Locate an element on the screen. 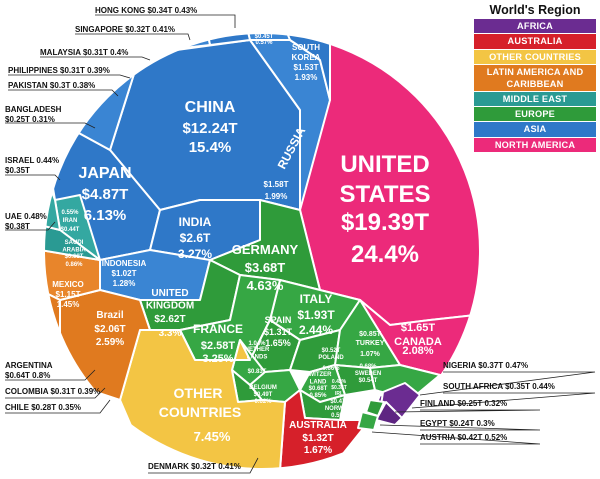 This screenshot has height=479, width=600. callout-nigeria: NIGERIA $0.37T 0.47% is located at coordinates (485, 365).